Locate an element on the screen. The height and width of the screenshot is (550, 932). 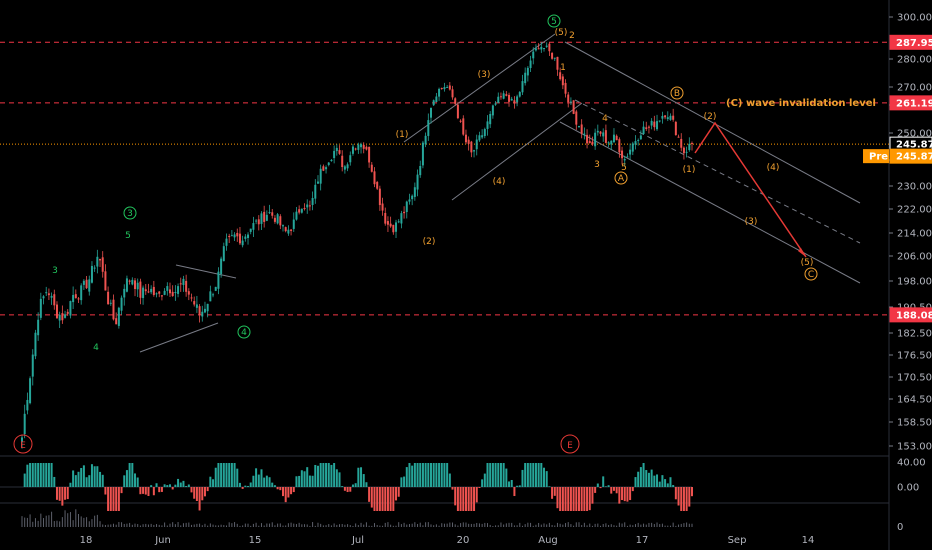
wave-label: (5) is located at coordinates (561, 33).